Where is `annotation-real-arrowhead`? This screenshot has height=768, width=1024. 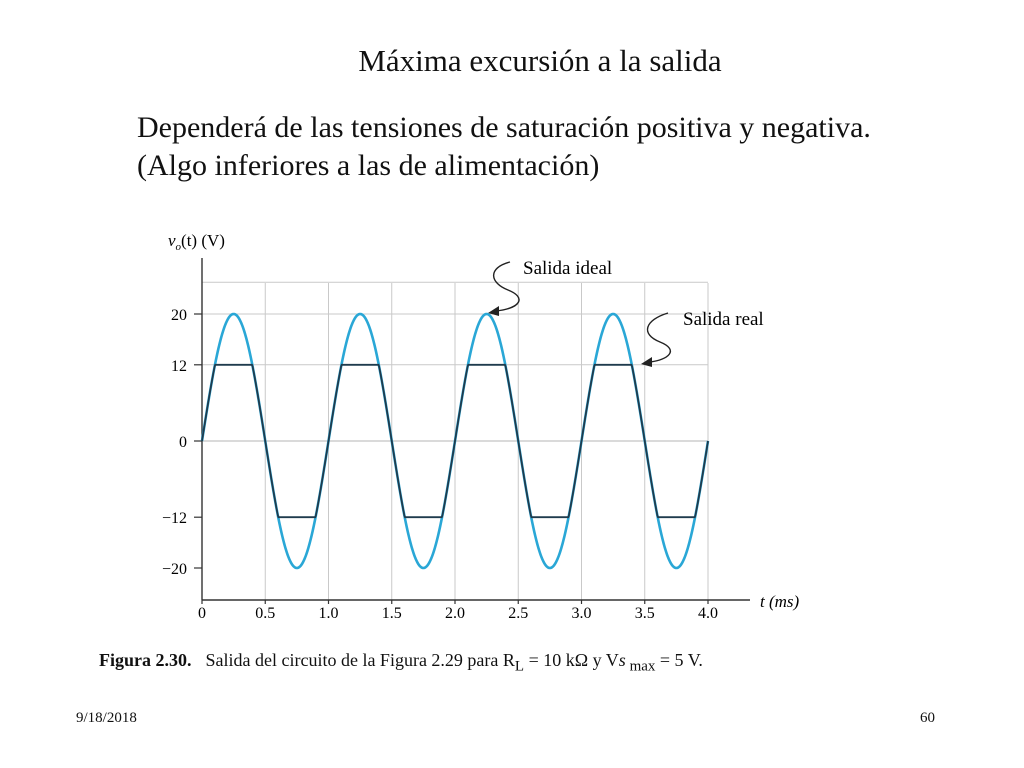 annotation-real-arrowhead is located at coordinates (646, 362).